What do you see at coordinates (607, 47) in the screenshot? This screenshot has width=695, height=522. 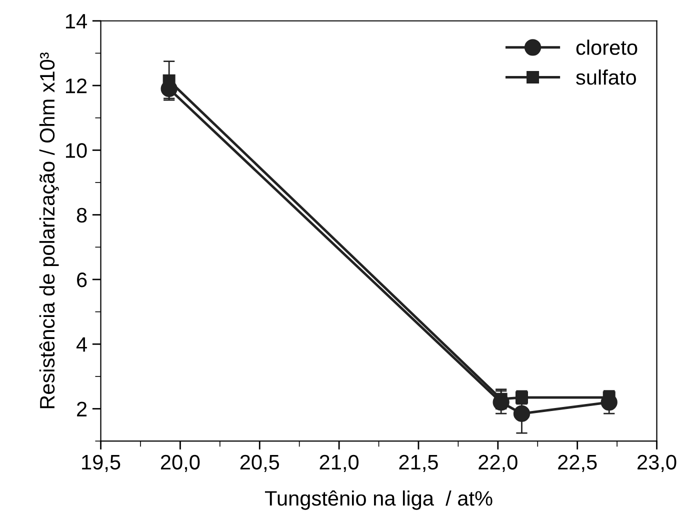 I see `legend-label: cloreto` at bounding box center [607, 47].